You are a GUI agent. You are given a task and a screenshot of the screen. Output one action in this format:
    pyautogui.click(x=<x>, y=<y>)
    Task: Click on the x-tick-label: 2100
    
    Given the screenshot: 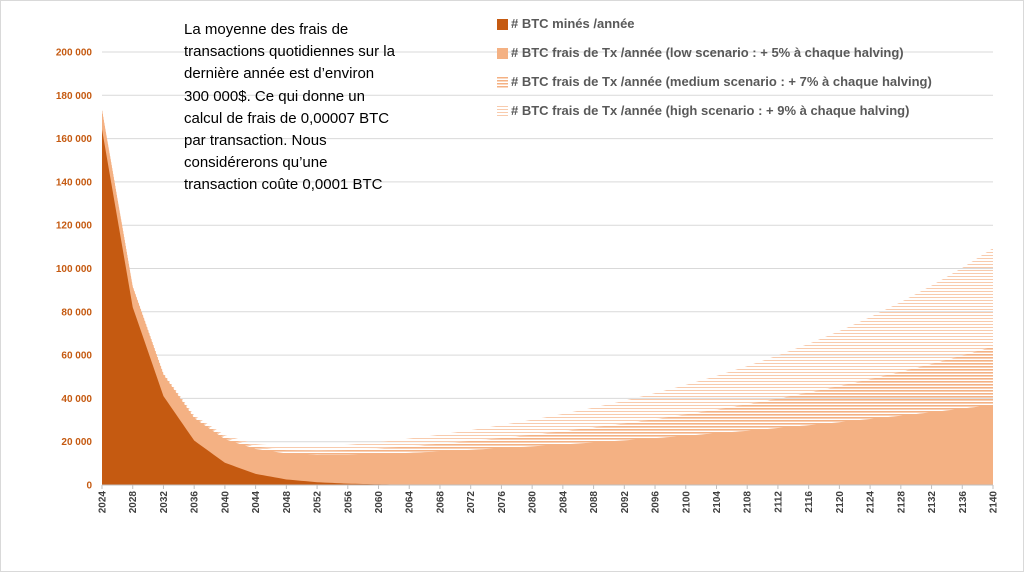 What is the action you would take?
    pyautogui.click(x=686, y=502)
    